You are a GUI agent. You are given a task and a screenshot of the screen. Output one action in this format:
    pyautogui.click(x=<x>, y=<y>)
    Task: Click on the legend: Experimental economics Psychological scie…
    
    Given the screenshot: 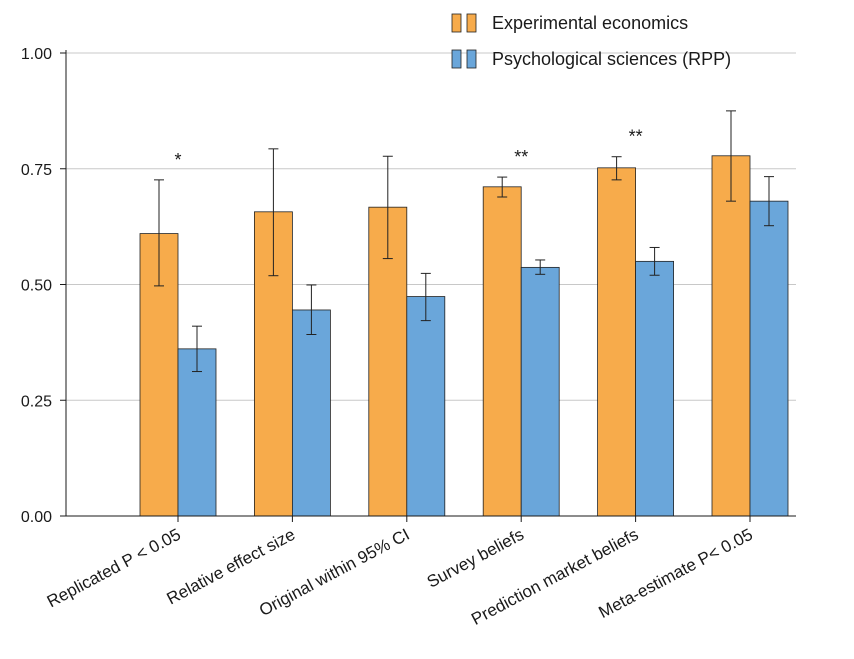 What is the action you would take?
    pyautogui.click(x=591, y=41)
    